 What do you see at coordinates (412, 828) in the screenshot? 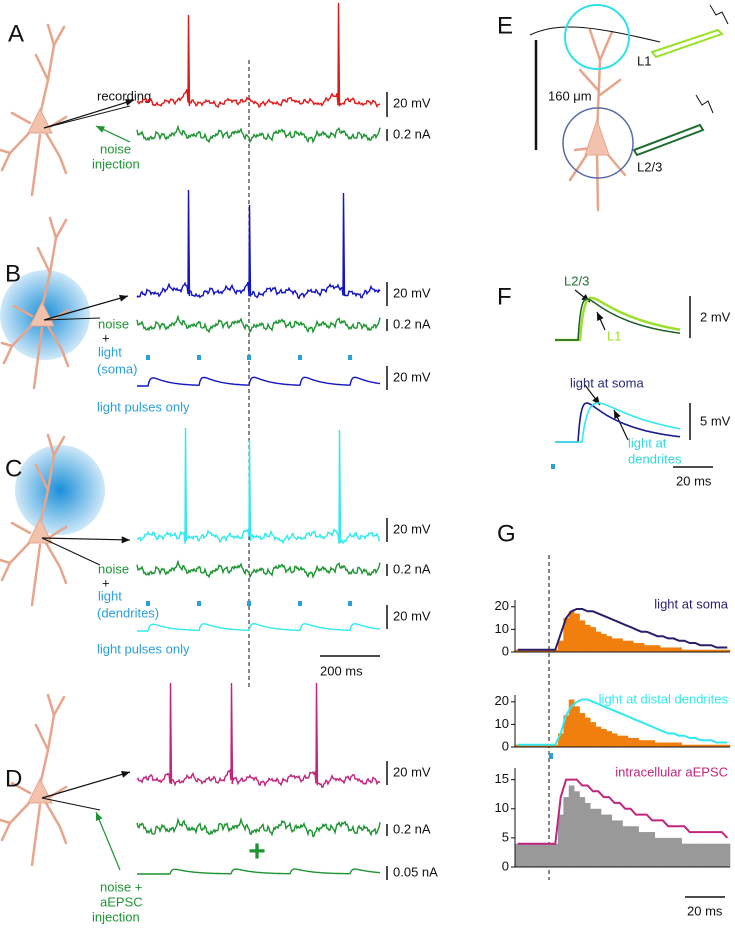
I see `scale-label: 0.2 nA` at bounding box center [412, 828].